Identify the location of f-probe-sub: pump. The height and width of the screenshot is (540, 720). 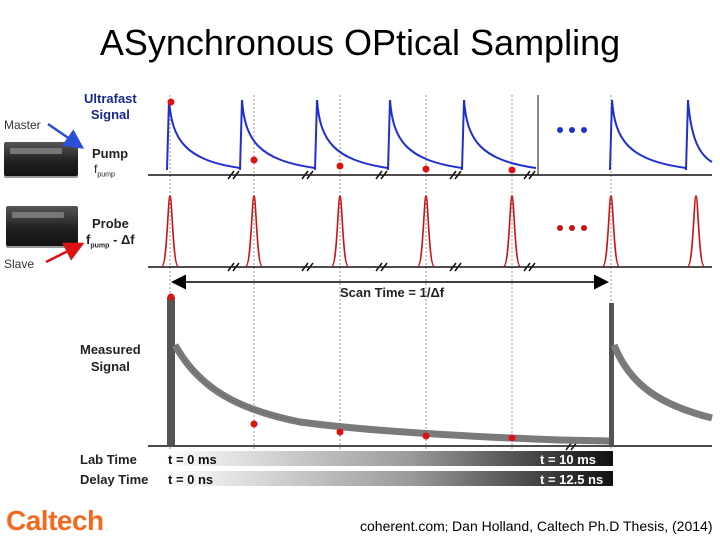
(100, 246).